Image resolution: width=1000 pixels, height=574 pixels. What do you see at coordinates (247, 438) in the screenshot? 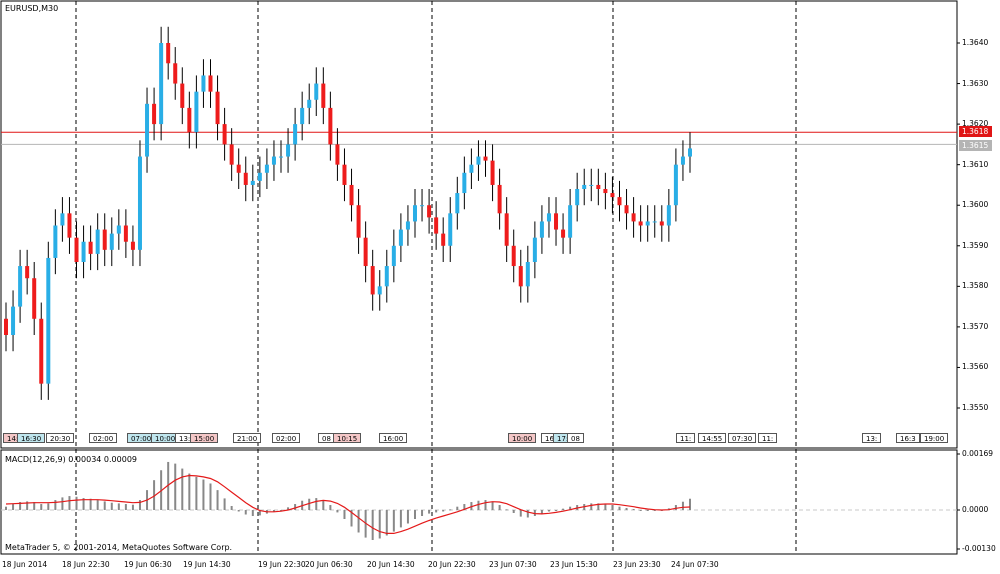
I see `event-marker: 21:00` at bounding box center [247, 438].